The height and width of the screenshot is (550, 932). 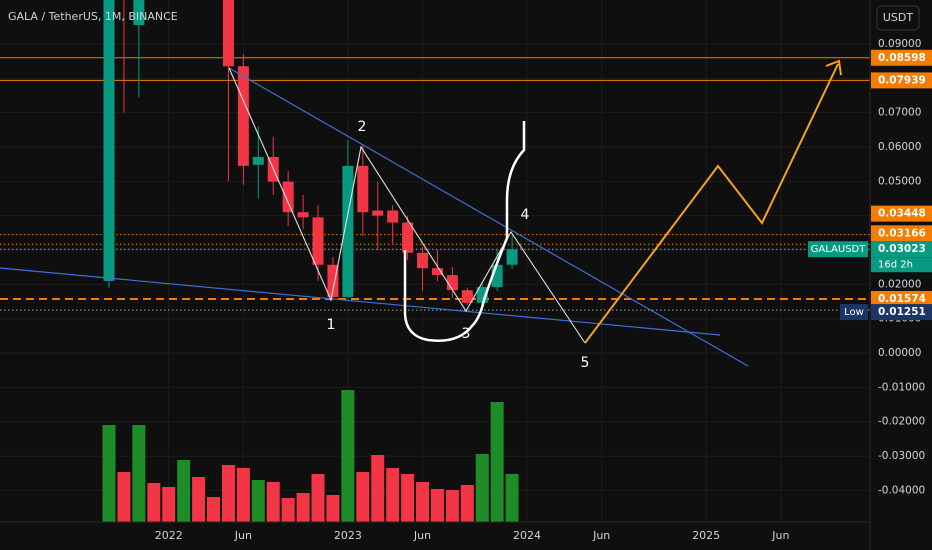 I want to click on y-tick-label: 0.00000, so click(x=899, y=353).